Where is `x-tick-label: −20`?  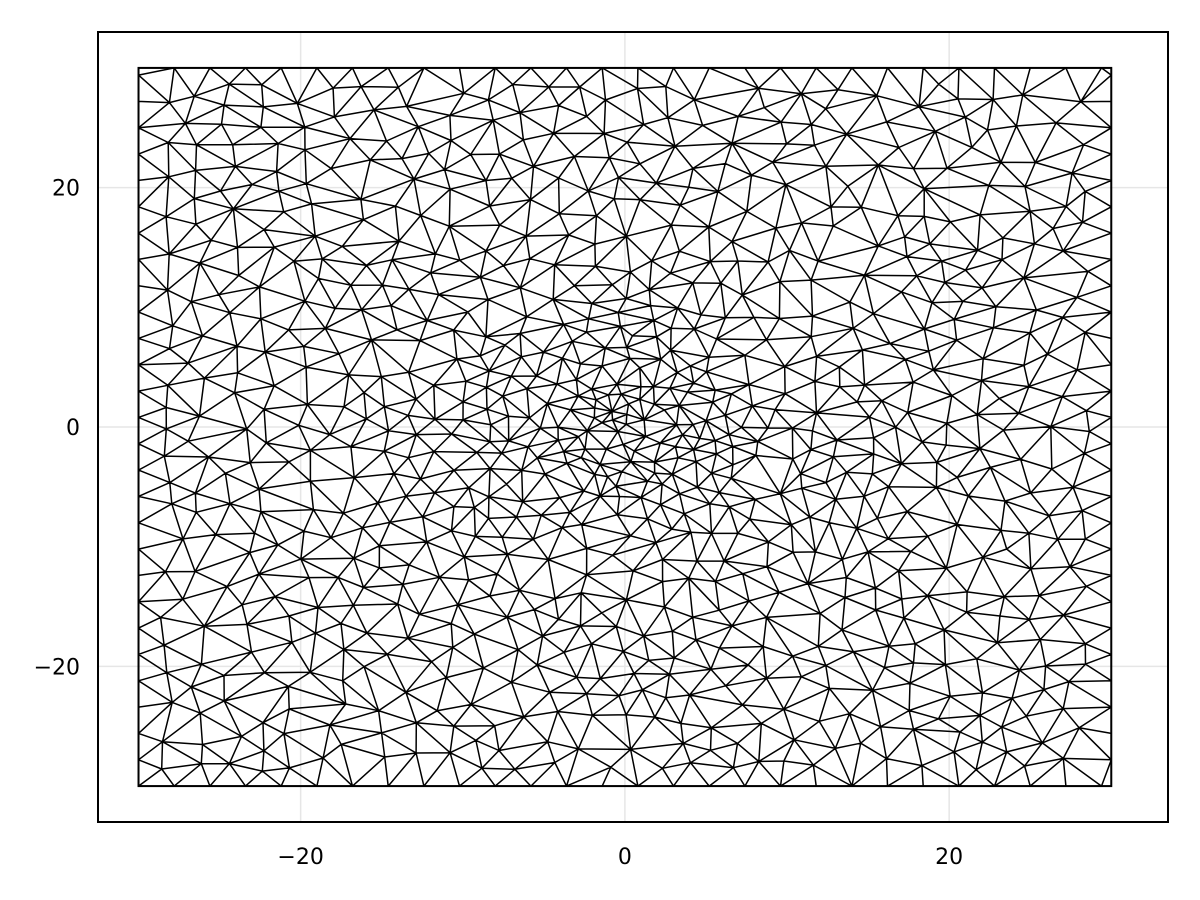
x-tick-label: −20 is located at coordinates (300, 857).